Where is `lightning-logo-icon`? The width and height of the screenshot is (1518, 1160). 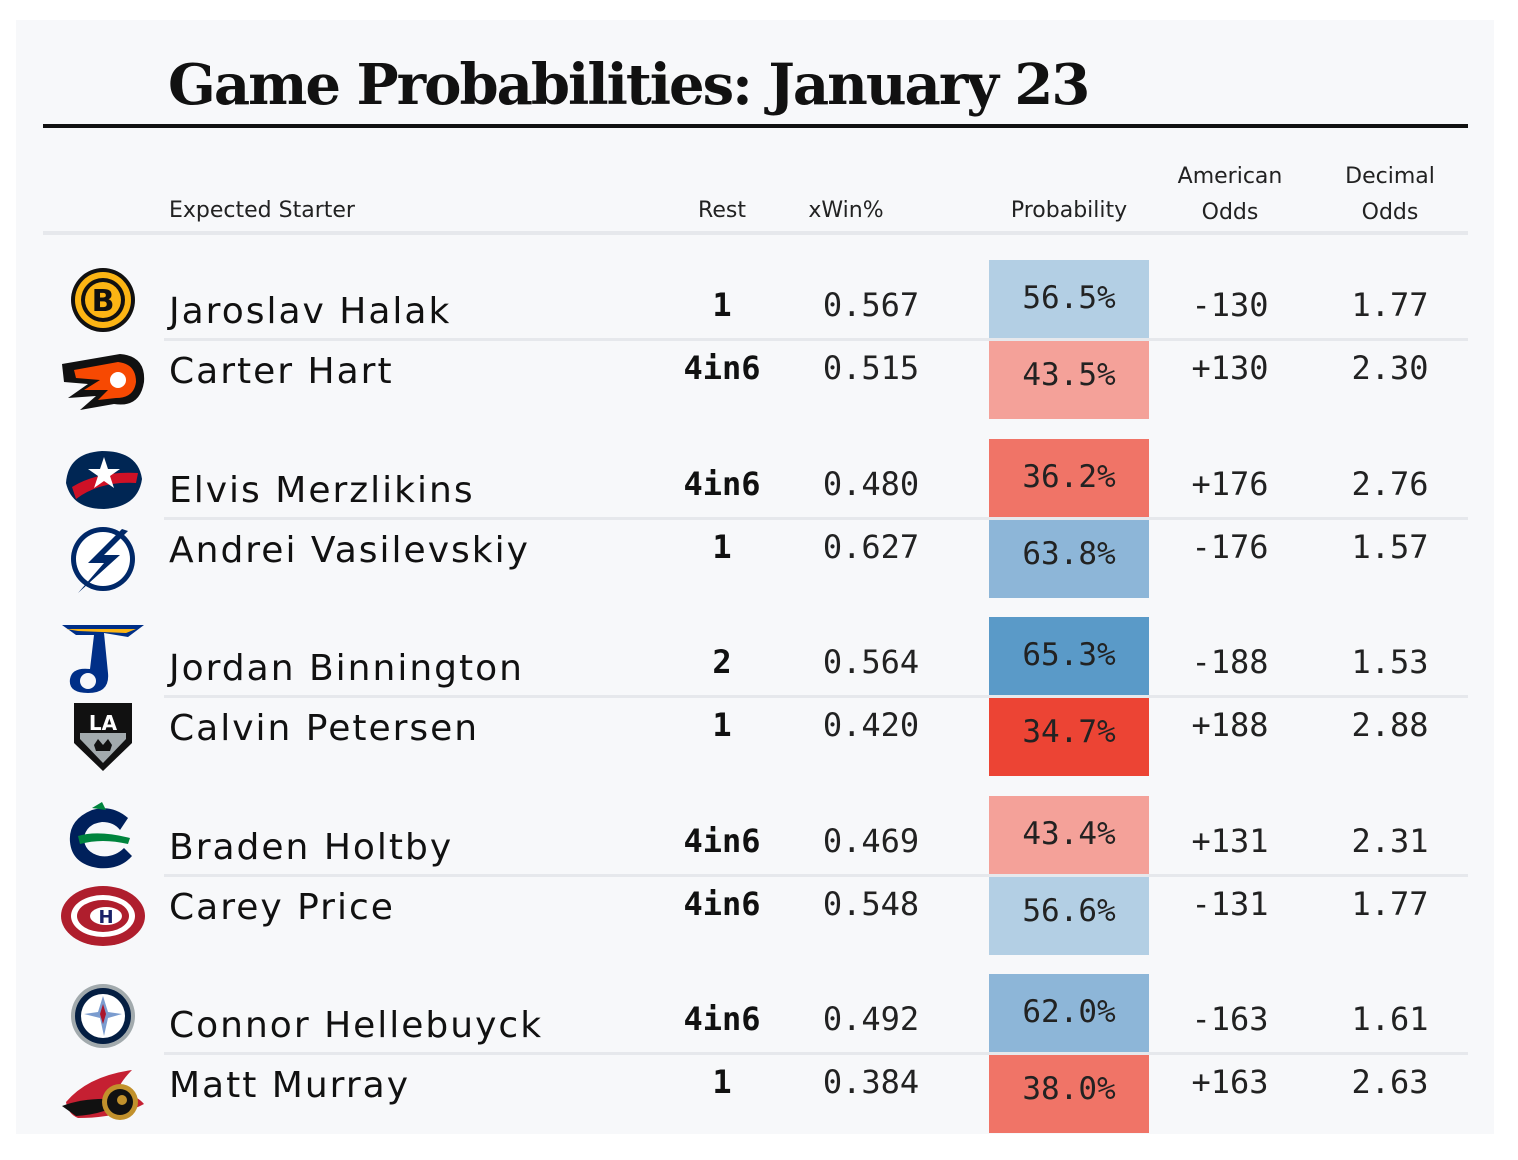 lightning-logo-icon is located at coordinates (103, 559).